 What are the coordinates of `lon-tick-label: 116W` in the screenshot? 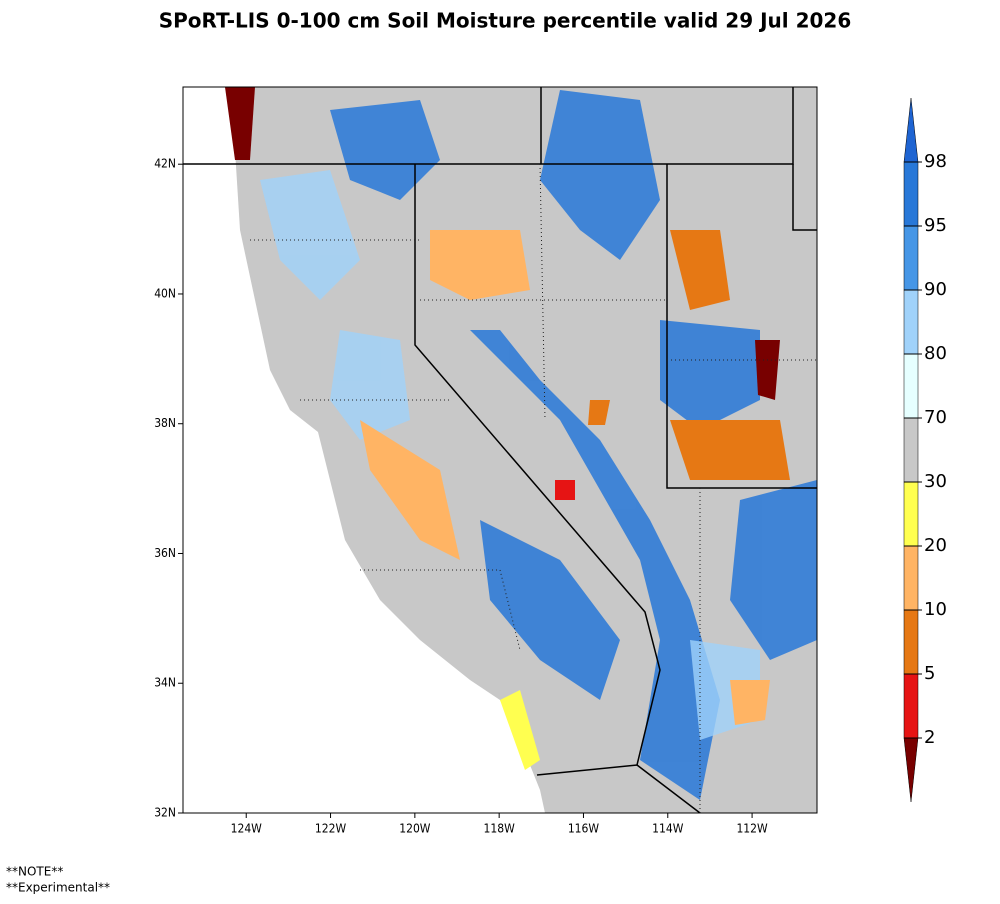 It's located at (584, 829).